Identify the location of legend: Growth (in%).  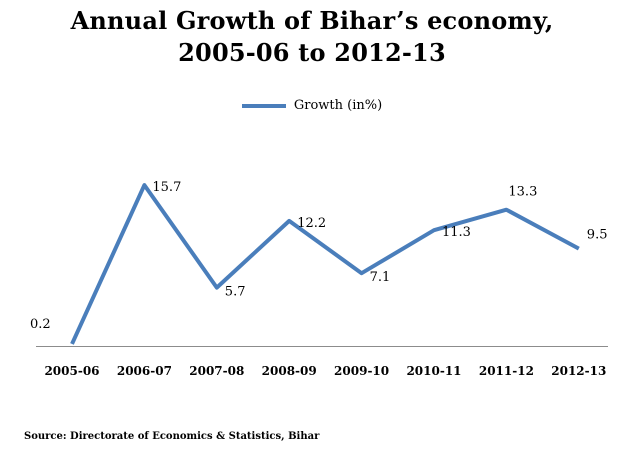
(312, 105).